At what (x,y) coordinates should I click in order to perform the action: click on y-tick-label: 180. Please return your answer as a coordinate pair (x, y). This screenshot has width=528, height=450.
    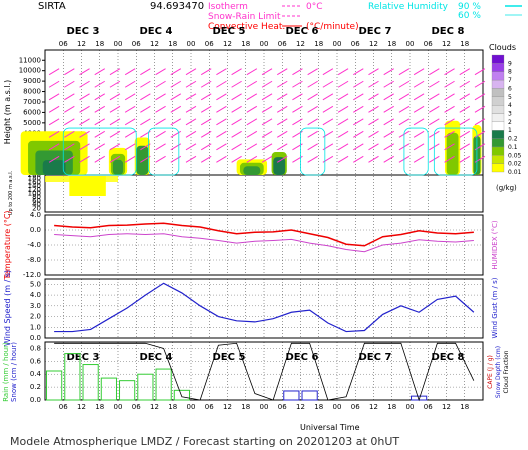
    Looking at the image, I should click on (34, 179).